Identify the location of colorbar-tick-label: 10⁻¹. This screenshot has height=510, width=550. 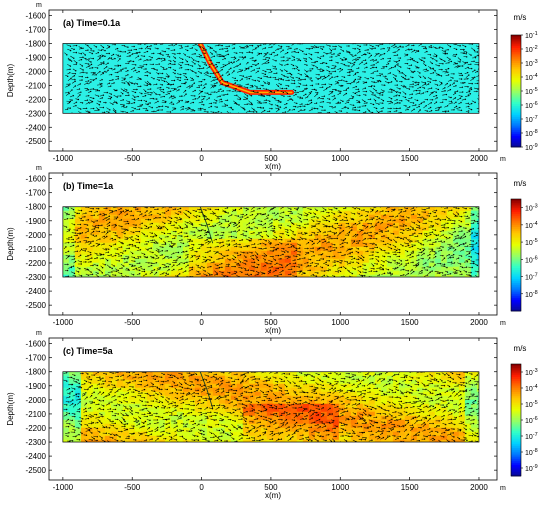
(531, 35).